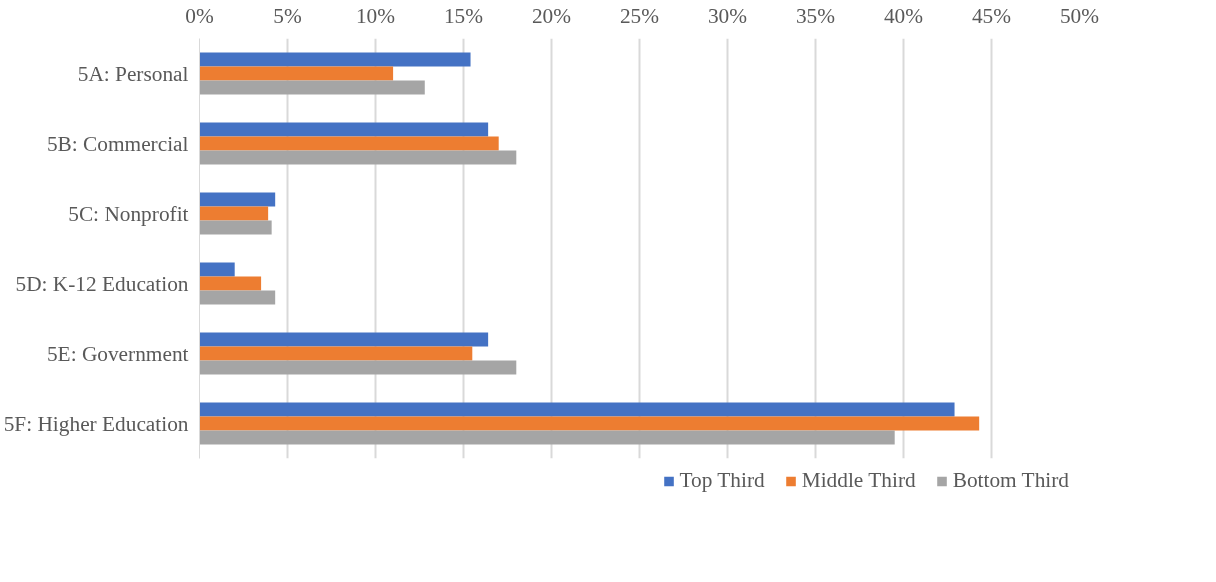 This screenshot has width=1216, height=582. Describe the element at coordinates (199, 15) in the screenshot. I see `x-tick-label: 0%` at that location.